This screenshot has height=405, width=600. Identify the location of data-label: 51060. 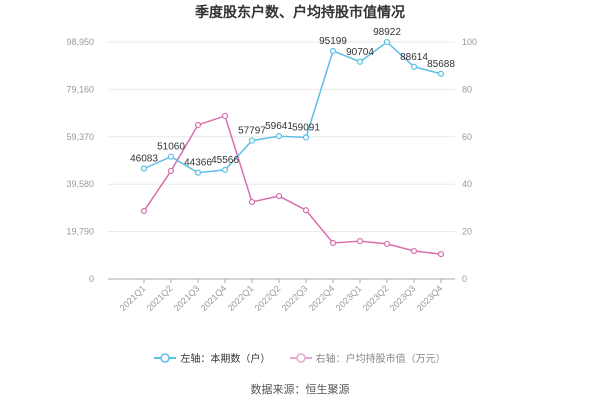
(171, 147).